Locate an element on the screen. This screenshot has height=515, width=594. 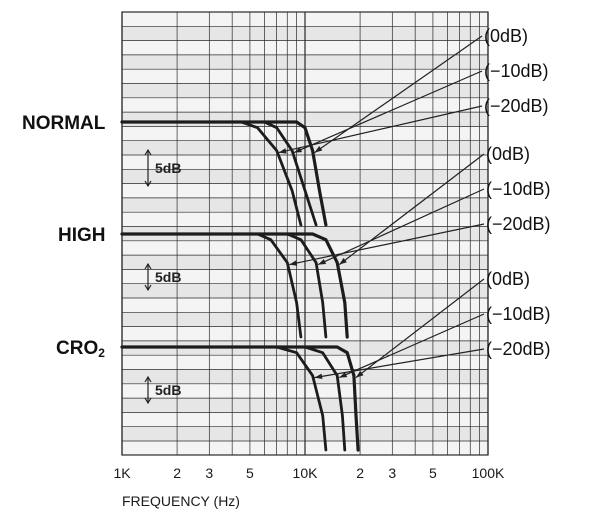
group-label: CRO2 is located at coordinates (80, 349).